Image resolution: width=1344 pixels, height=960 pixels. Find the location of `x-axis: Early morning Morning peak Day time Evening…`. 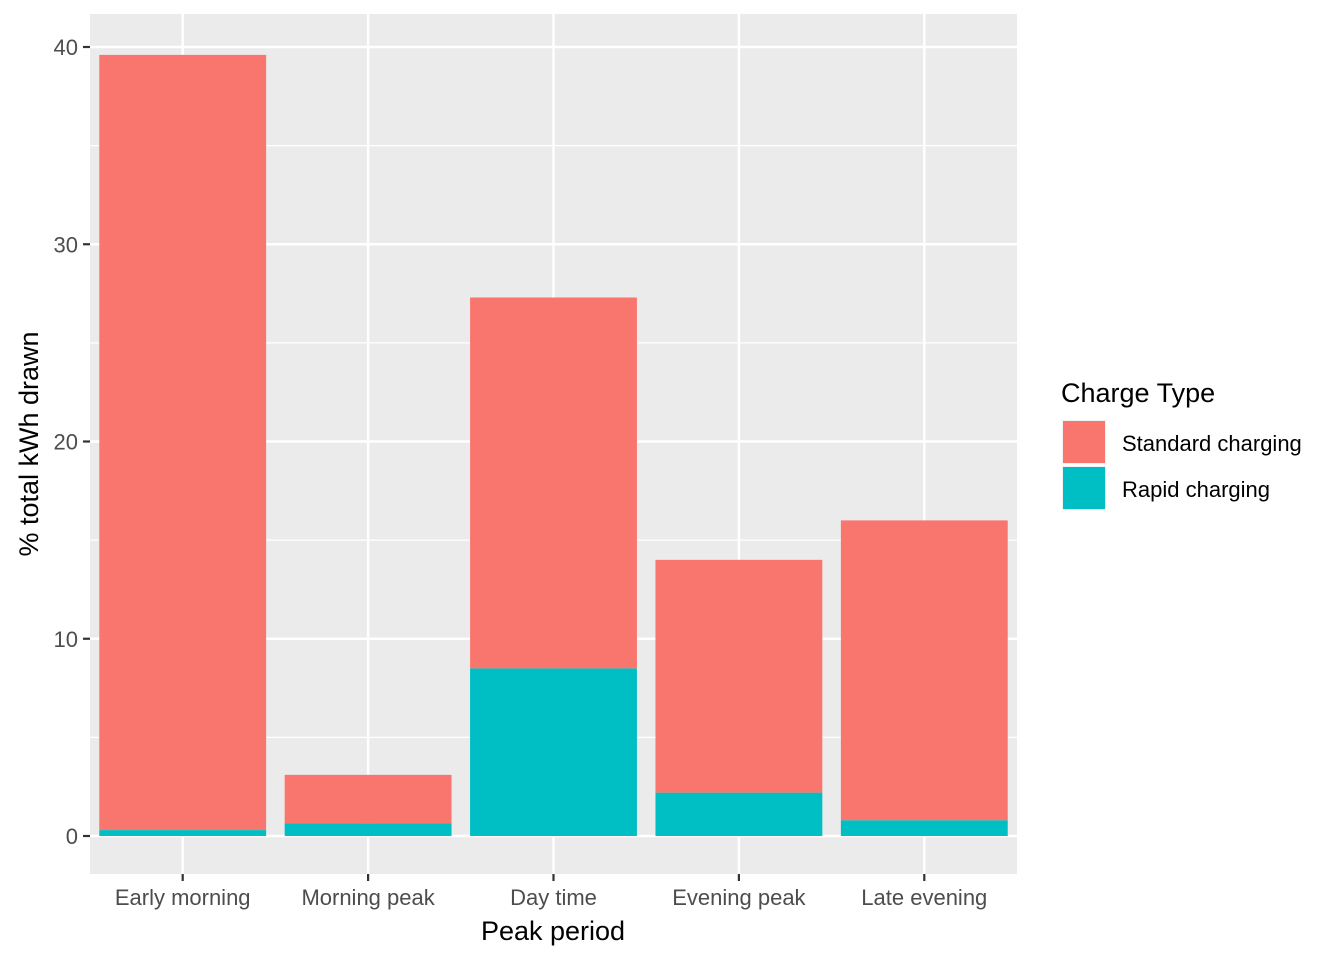

x-axis: Early morning Morning peak Day time Evening… is located at coordinates (551, 892).